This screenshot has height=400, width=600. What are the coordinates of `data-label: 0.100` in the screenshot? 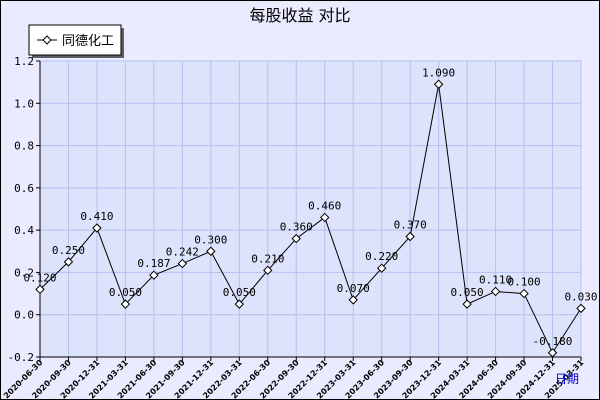 It's located at (523, 282).